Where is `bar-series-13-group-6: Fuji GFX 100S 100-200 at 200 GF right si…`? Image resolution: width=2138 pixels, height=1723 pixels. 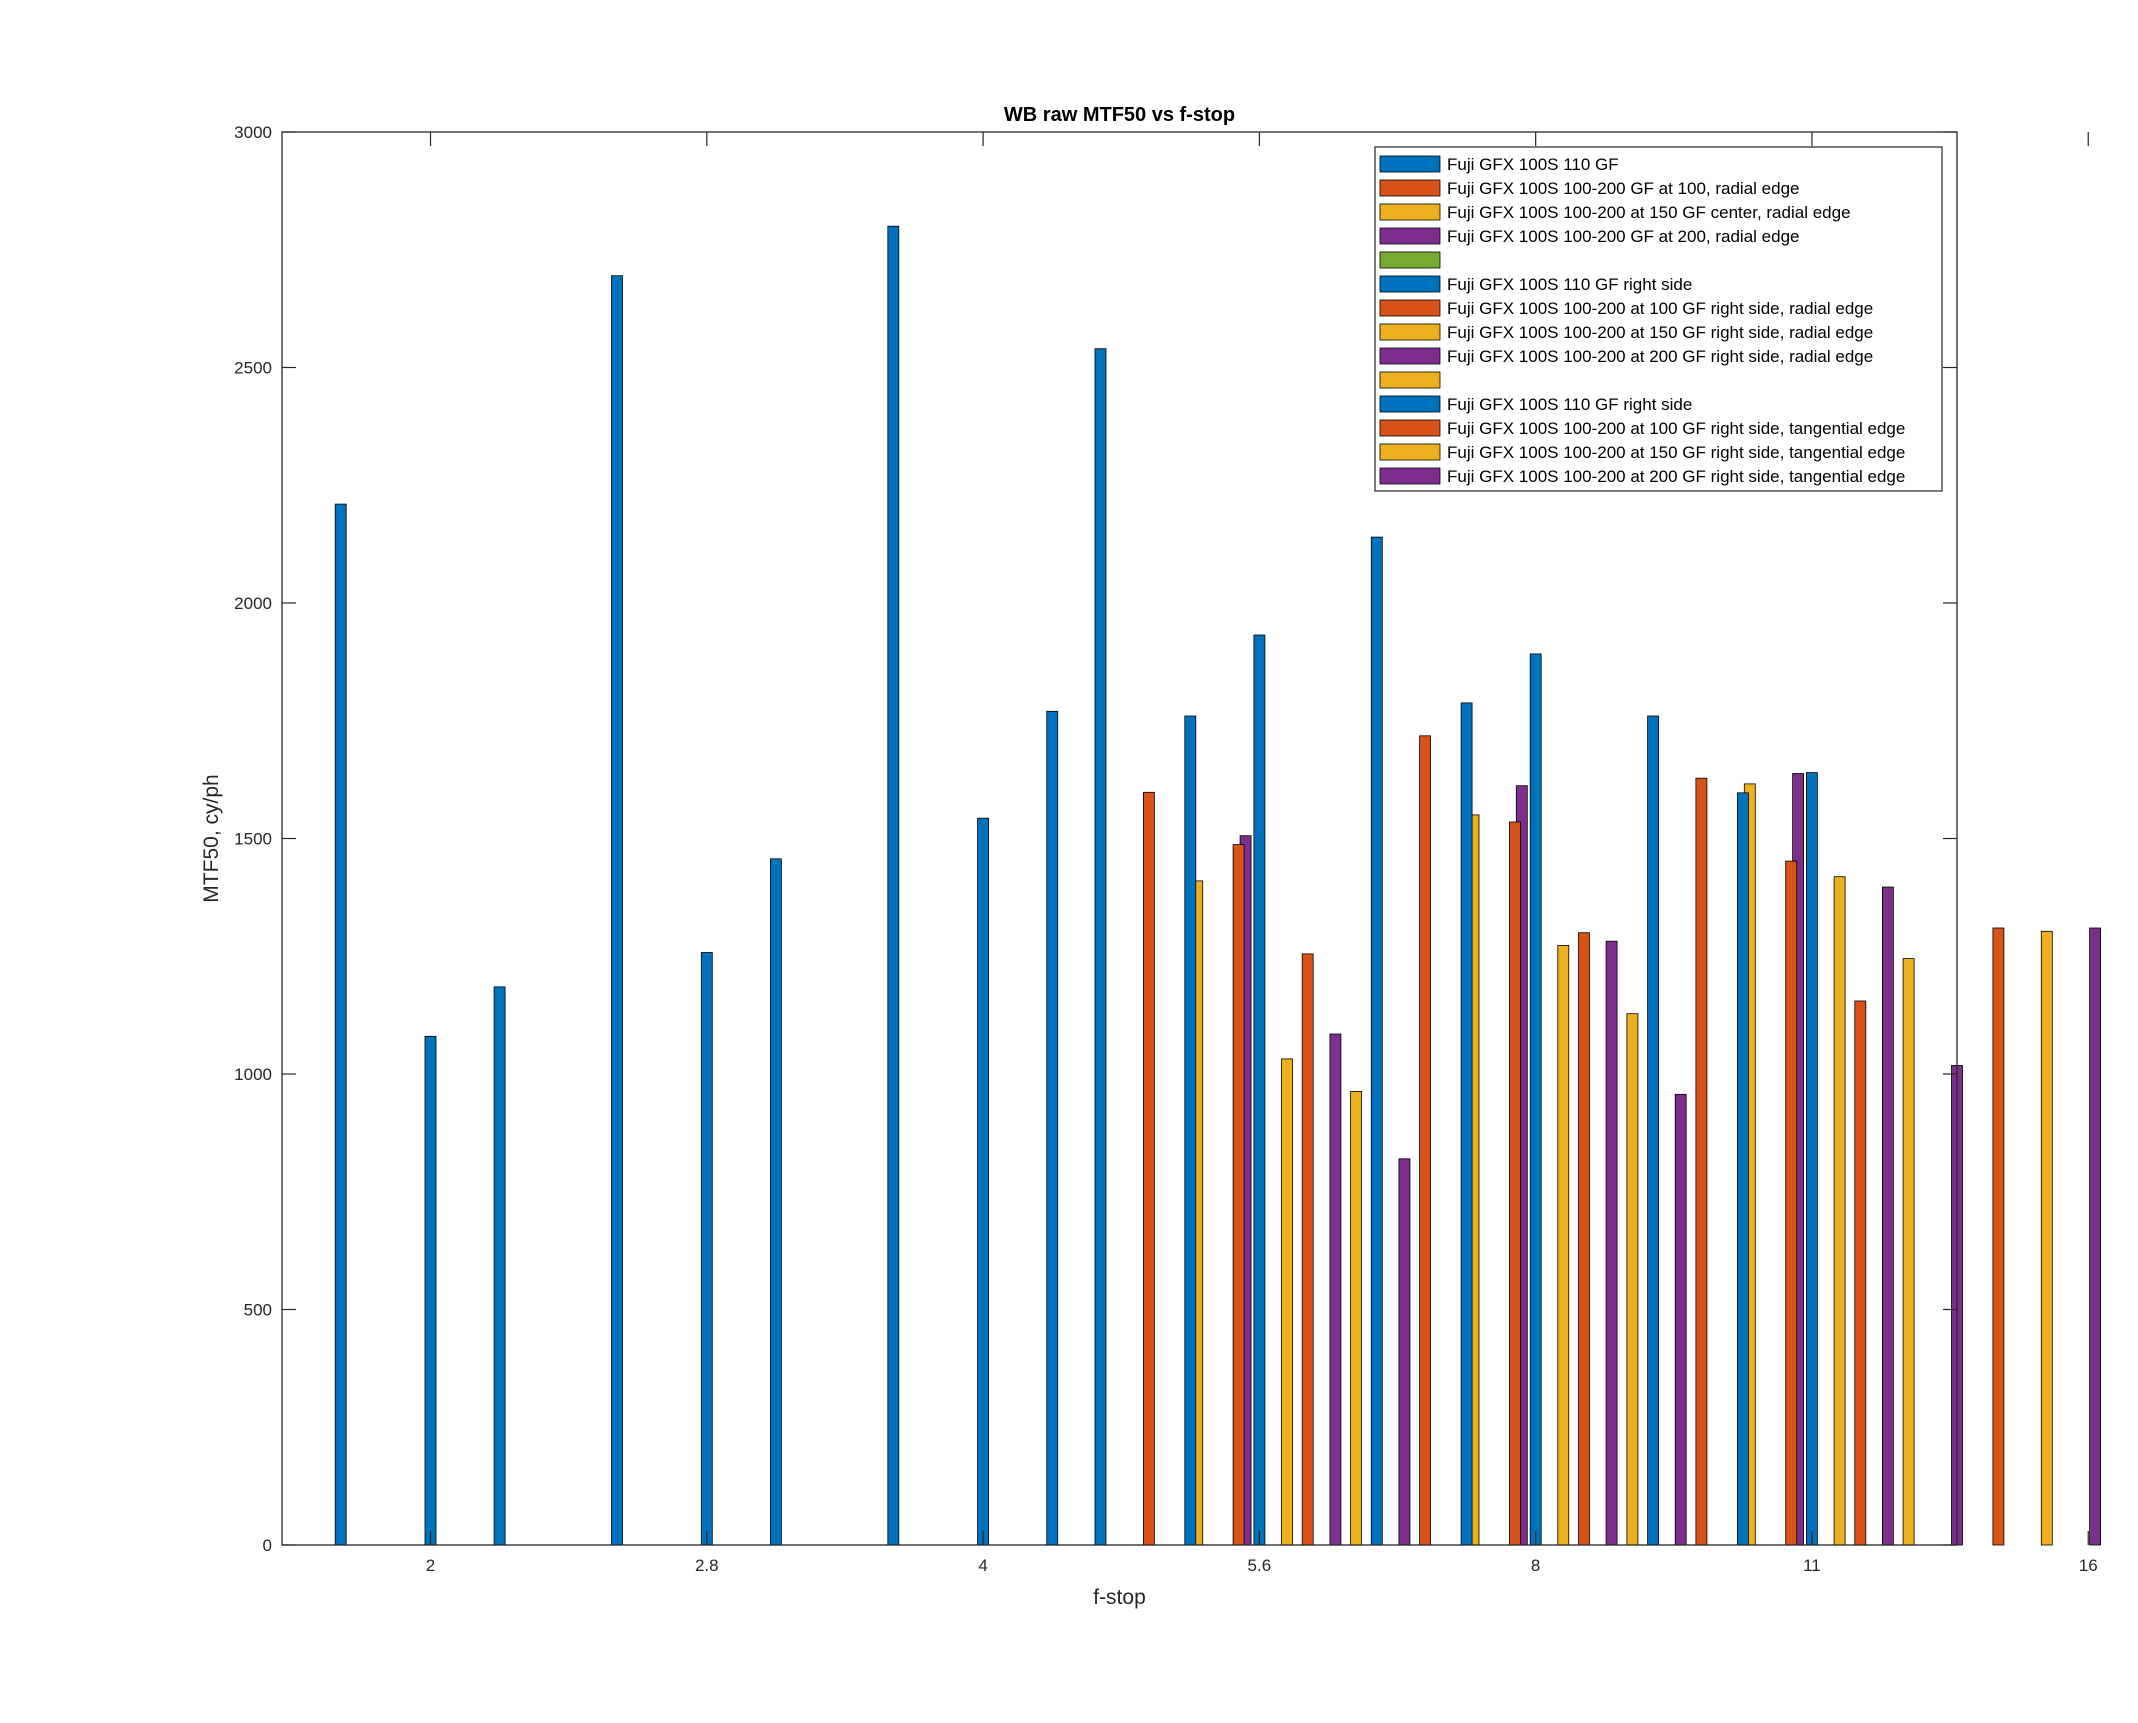
bar-series-13-group-6: Fuji GFX 100S 100-200 at 200 GF right si… is located at coordinates (2095, 1236).